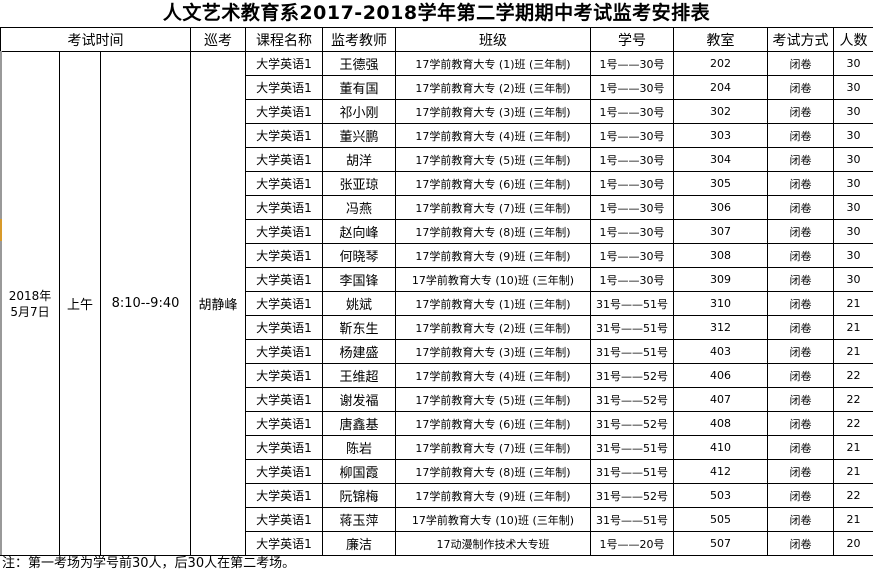  I want to click on proctor-cell: 陈岩, so click(359, 447).